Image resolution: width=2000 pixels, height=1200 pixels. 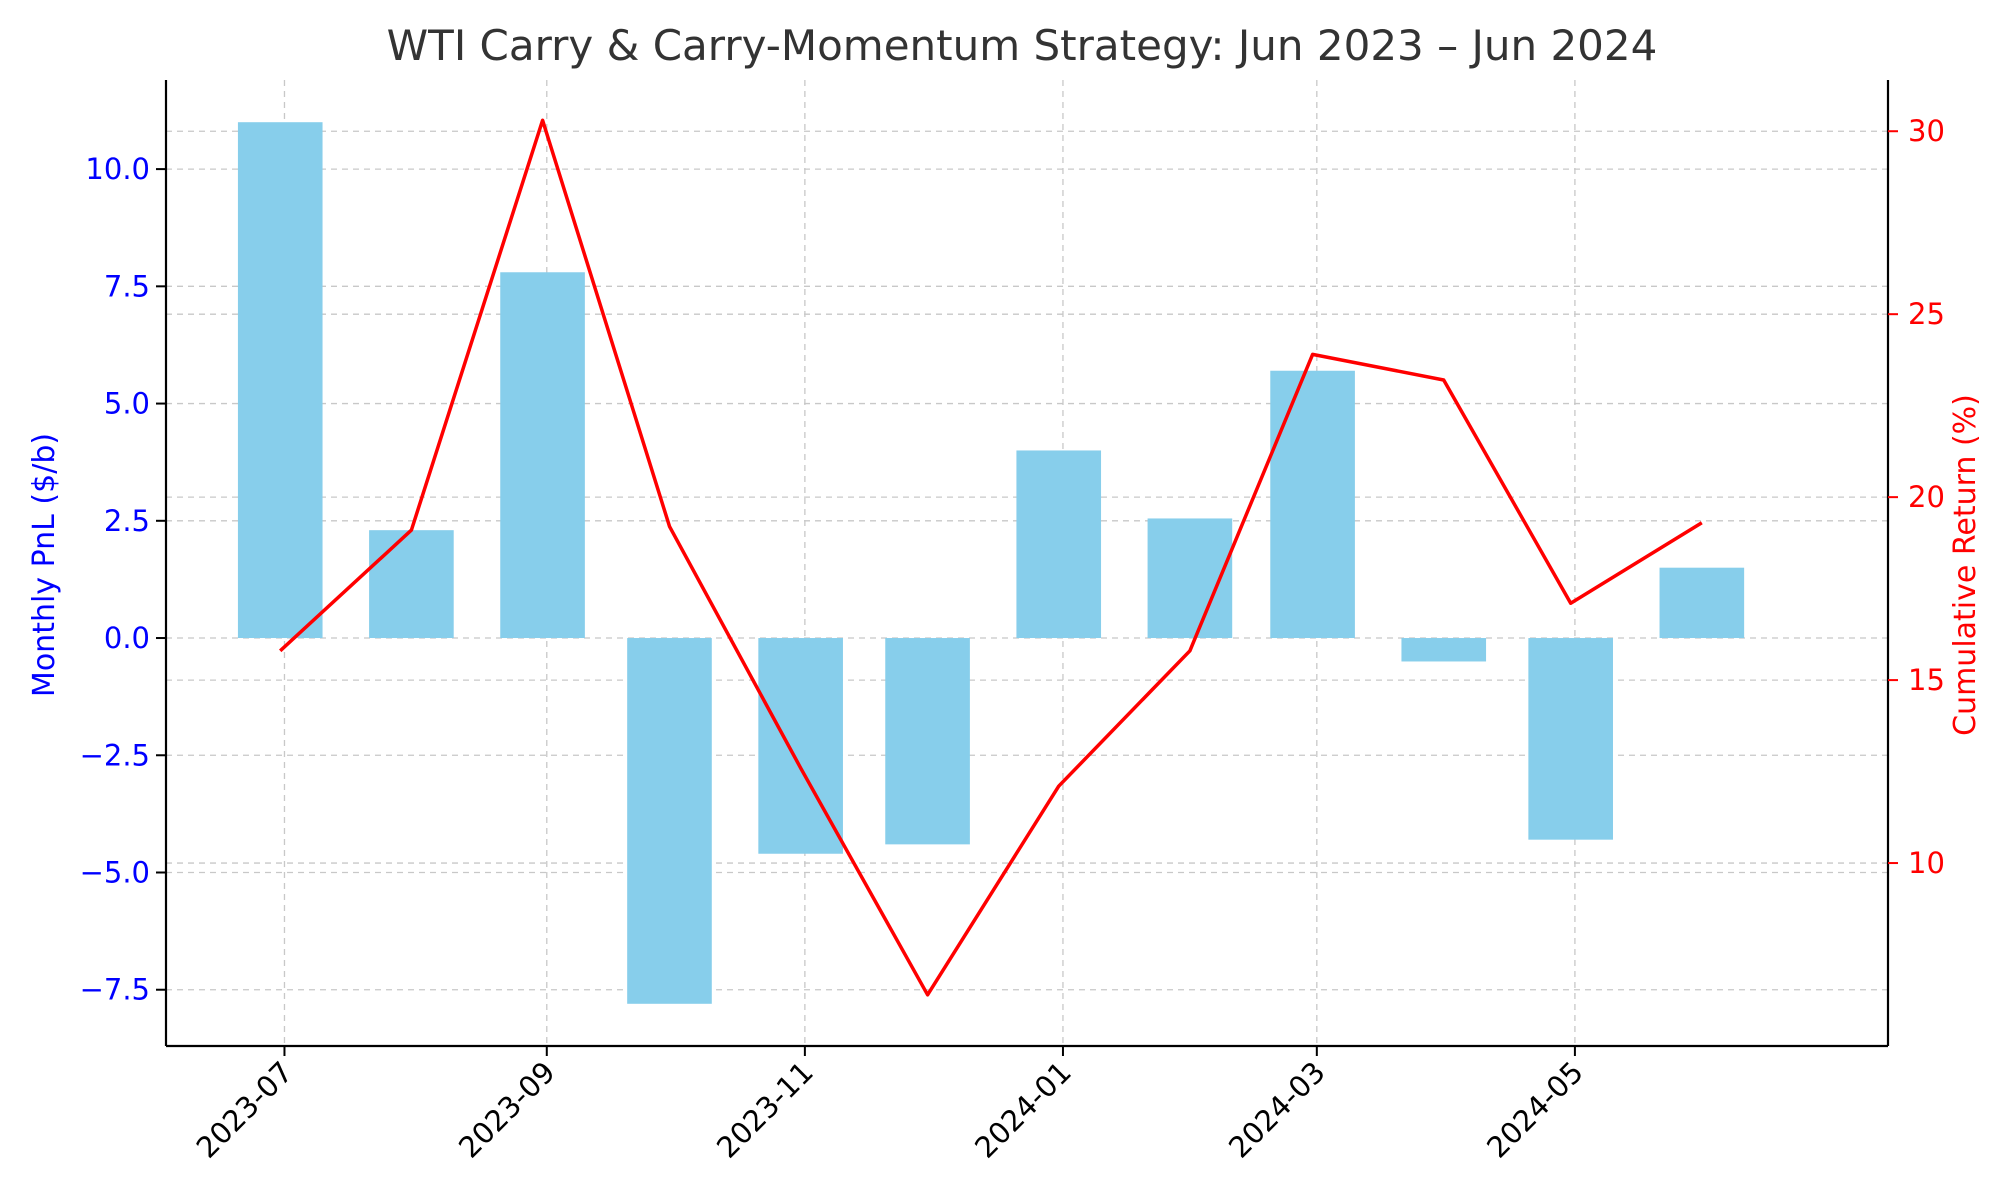 I want to click on right-axis-label: Cumulative Return (%), so click(x=1965, y=565).